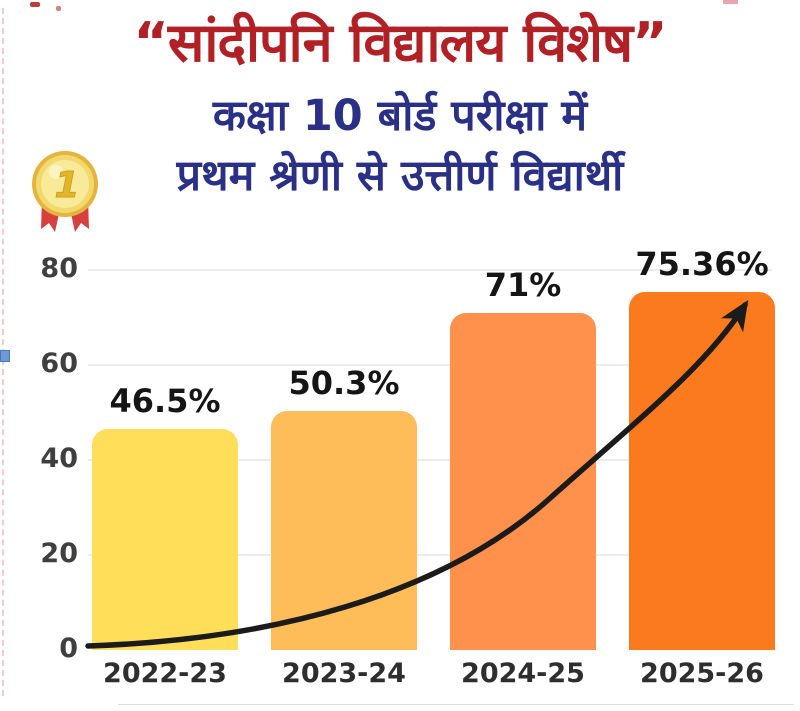 The height and width of the screenshot is (711, 800). Describe the element at coordinates (59, 268) in the screenshot. I see `y-axis-tick-80: 80` at that location.